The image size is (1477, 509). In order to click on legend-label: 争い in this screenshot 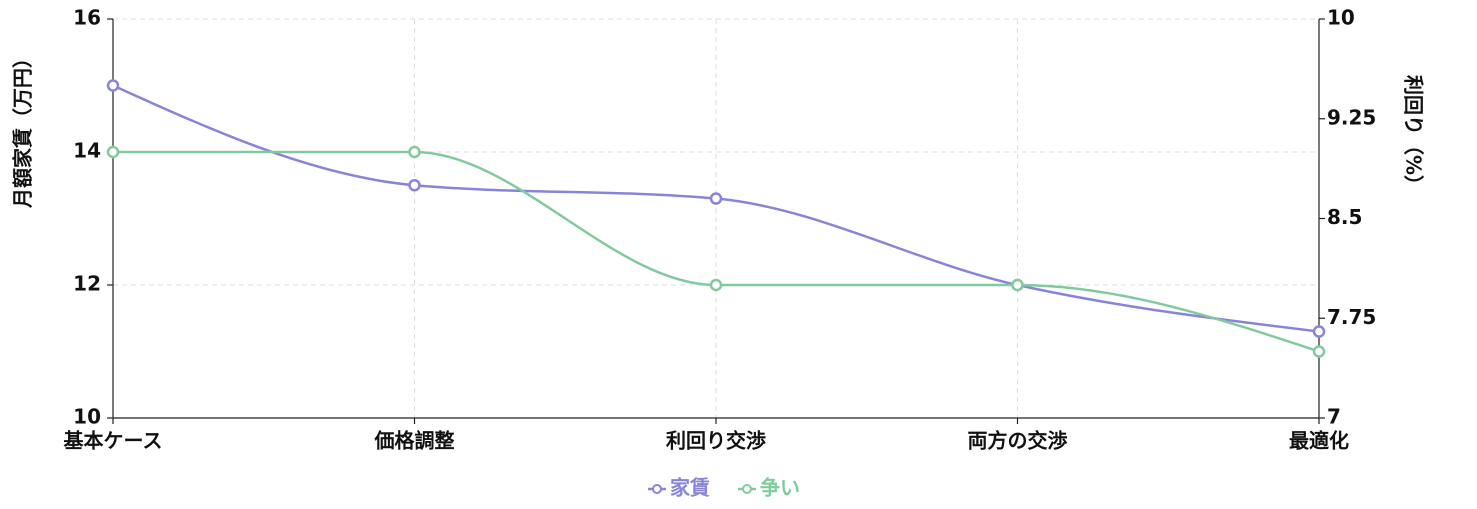, I will do `click(780, 488)`.